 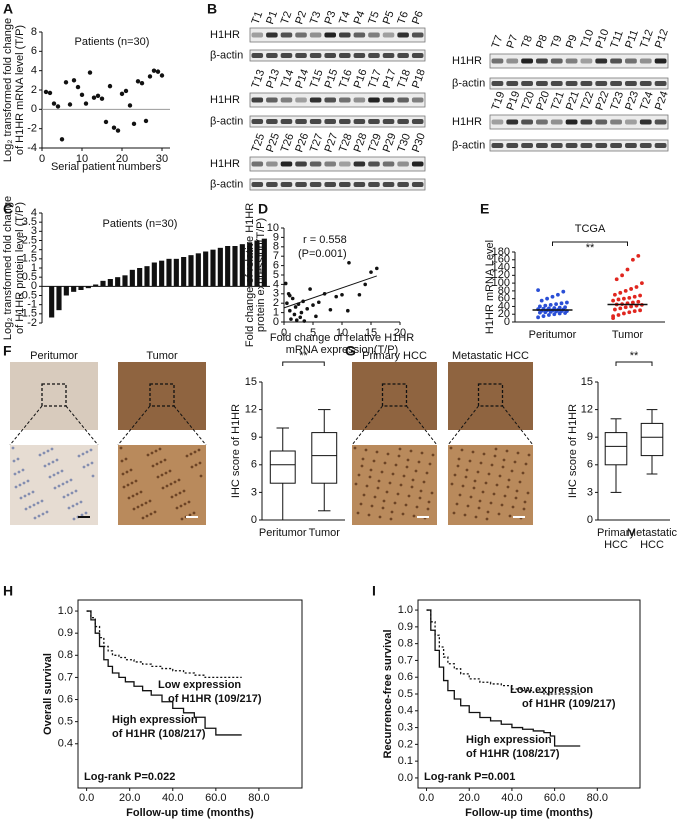 I want to click on y-tick-label: 0.5, so click(x=65, y=722).